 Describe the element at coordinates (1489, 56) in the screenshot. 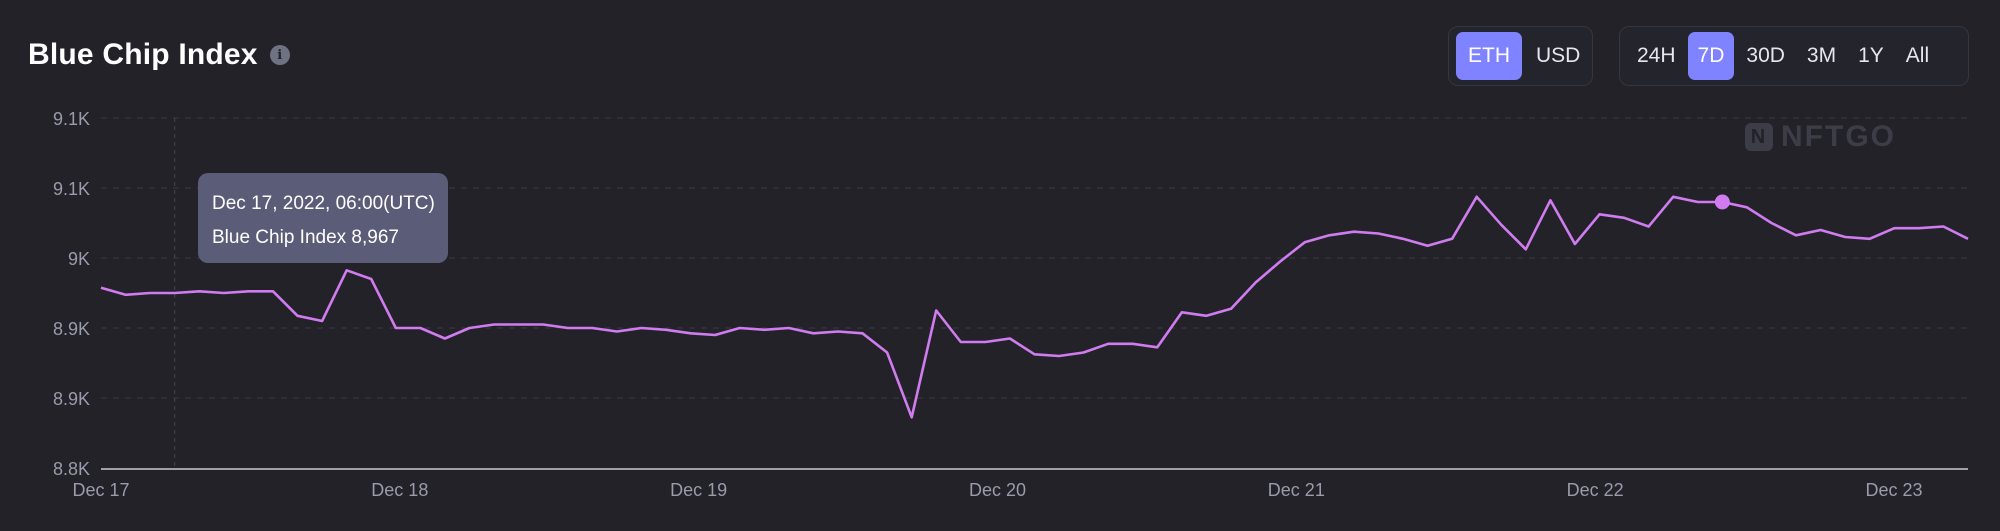

I see `currency-eth-button: ETH` at that location.